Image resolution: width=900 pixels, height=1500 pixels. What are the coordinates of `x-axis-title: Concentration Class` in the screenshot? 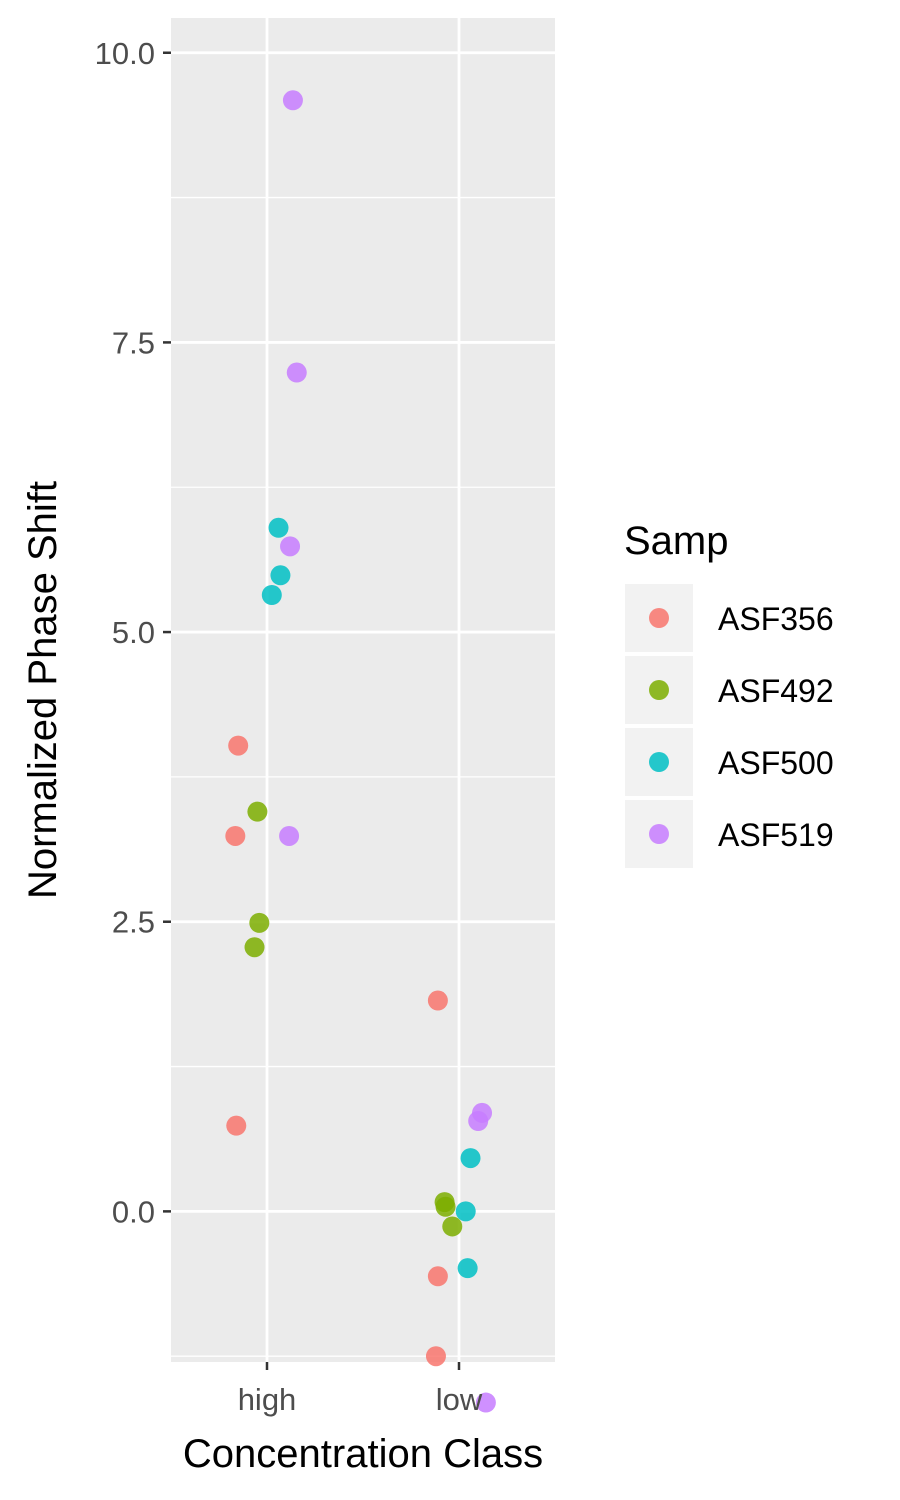 It's located at (363, 1454).